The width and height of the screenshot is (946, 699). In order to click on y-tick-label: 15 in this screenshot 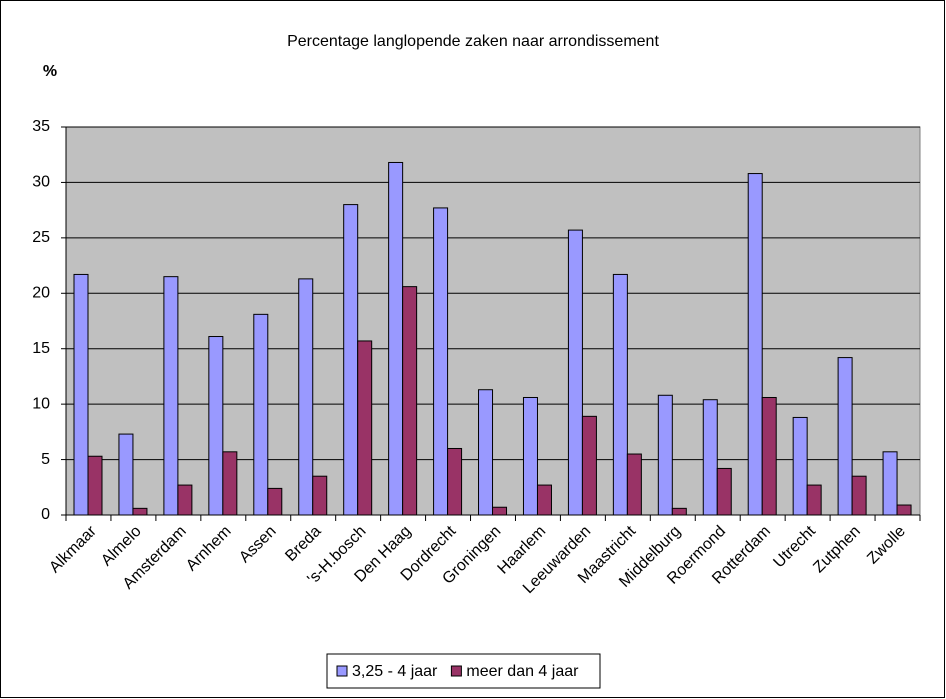, I will do `click(41, 348)`.